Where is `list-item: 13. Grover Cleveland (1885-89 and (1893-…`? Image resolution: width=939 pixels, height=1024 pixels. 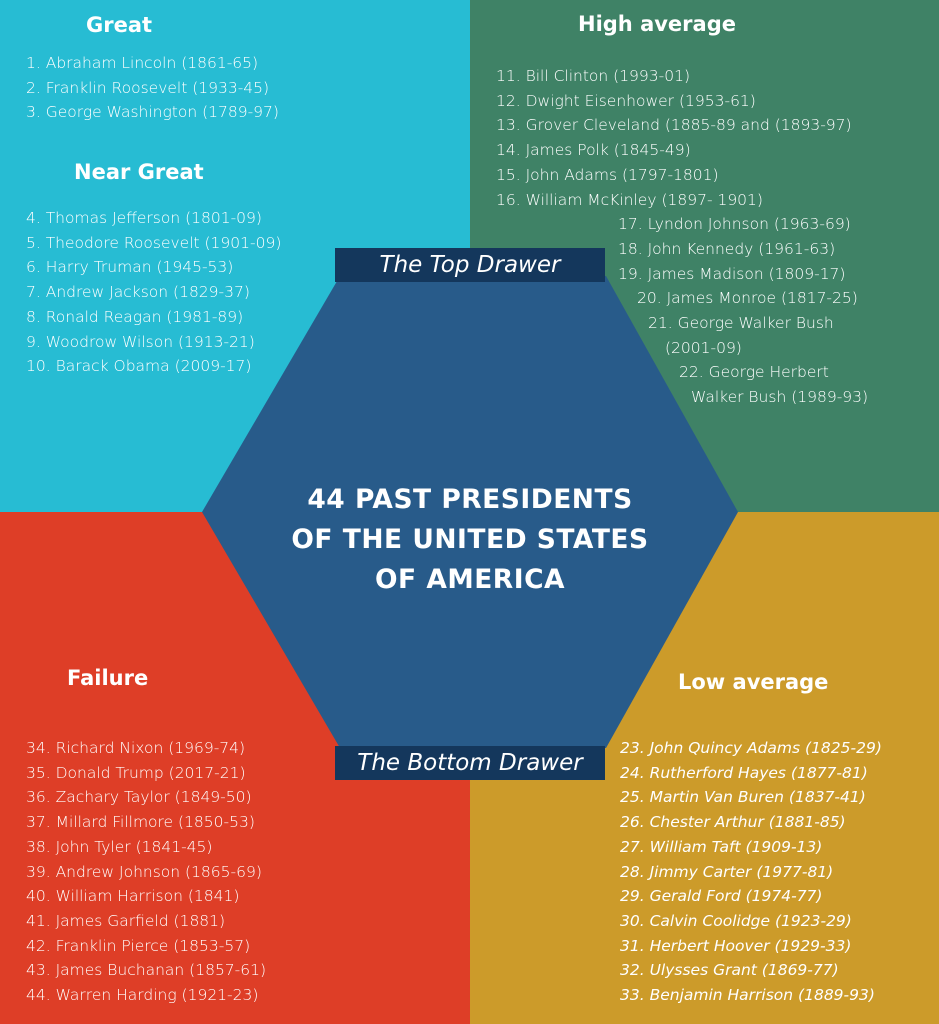 list-item: 13. Grover Cleveland (1885-89 and (1893-… is located at coordinates (674, 125).